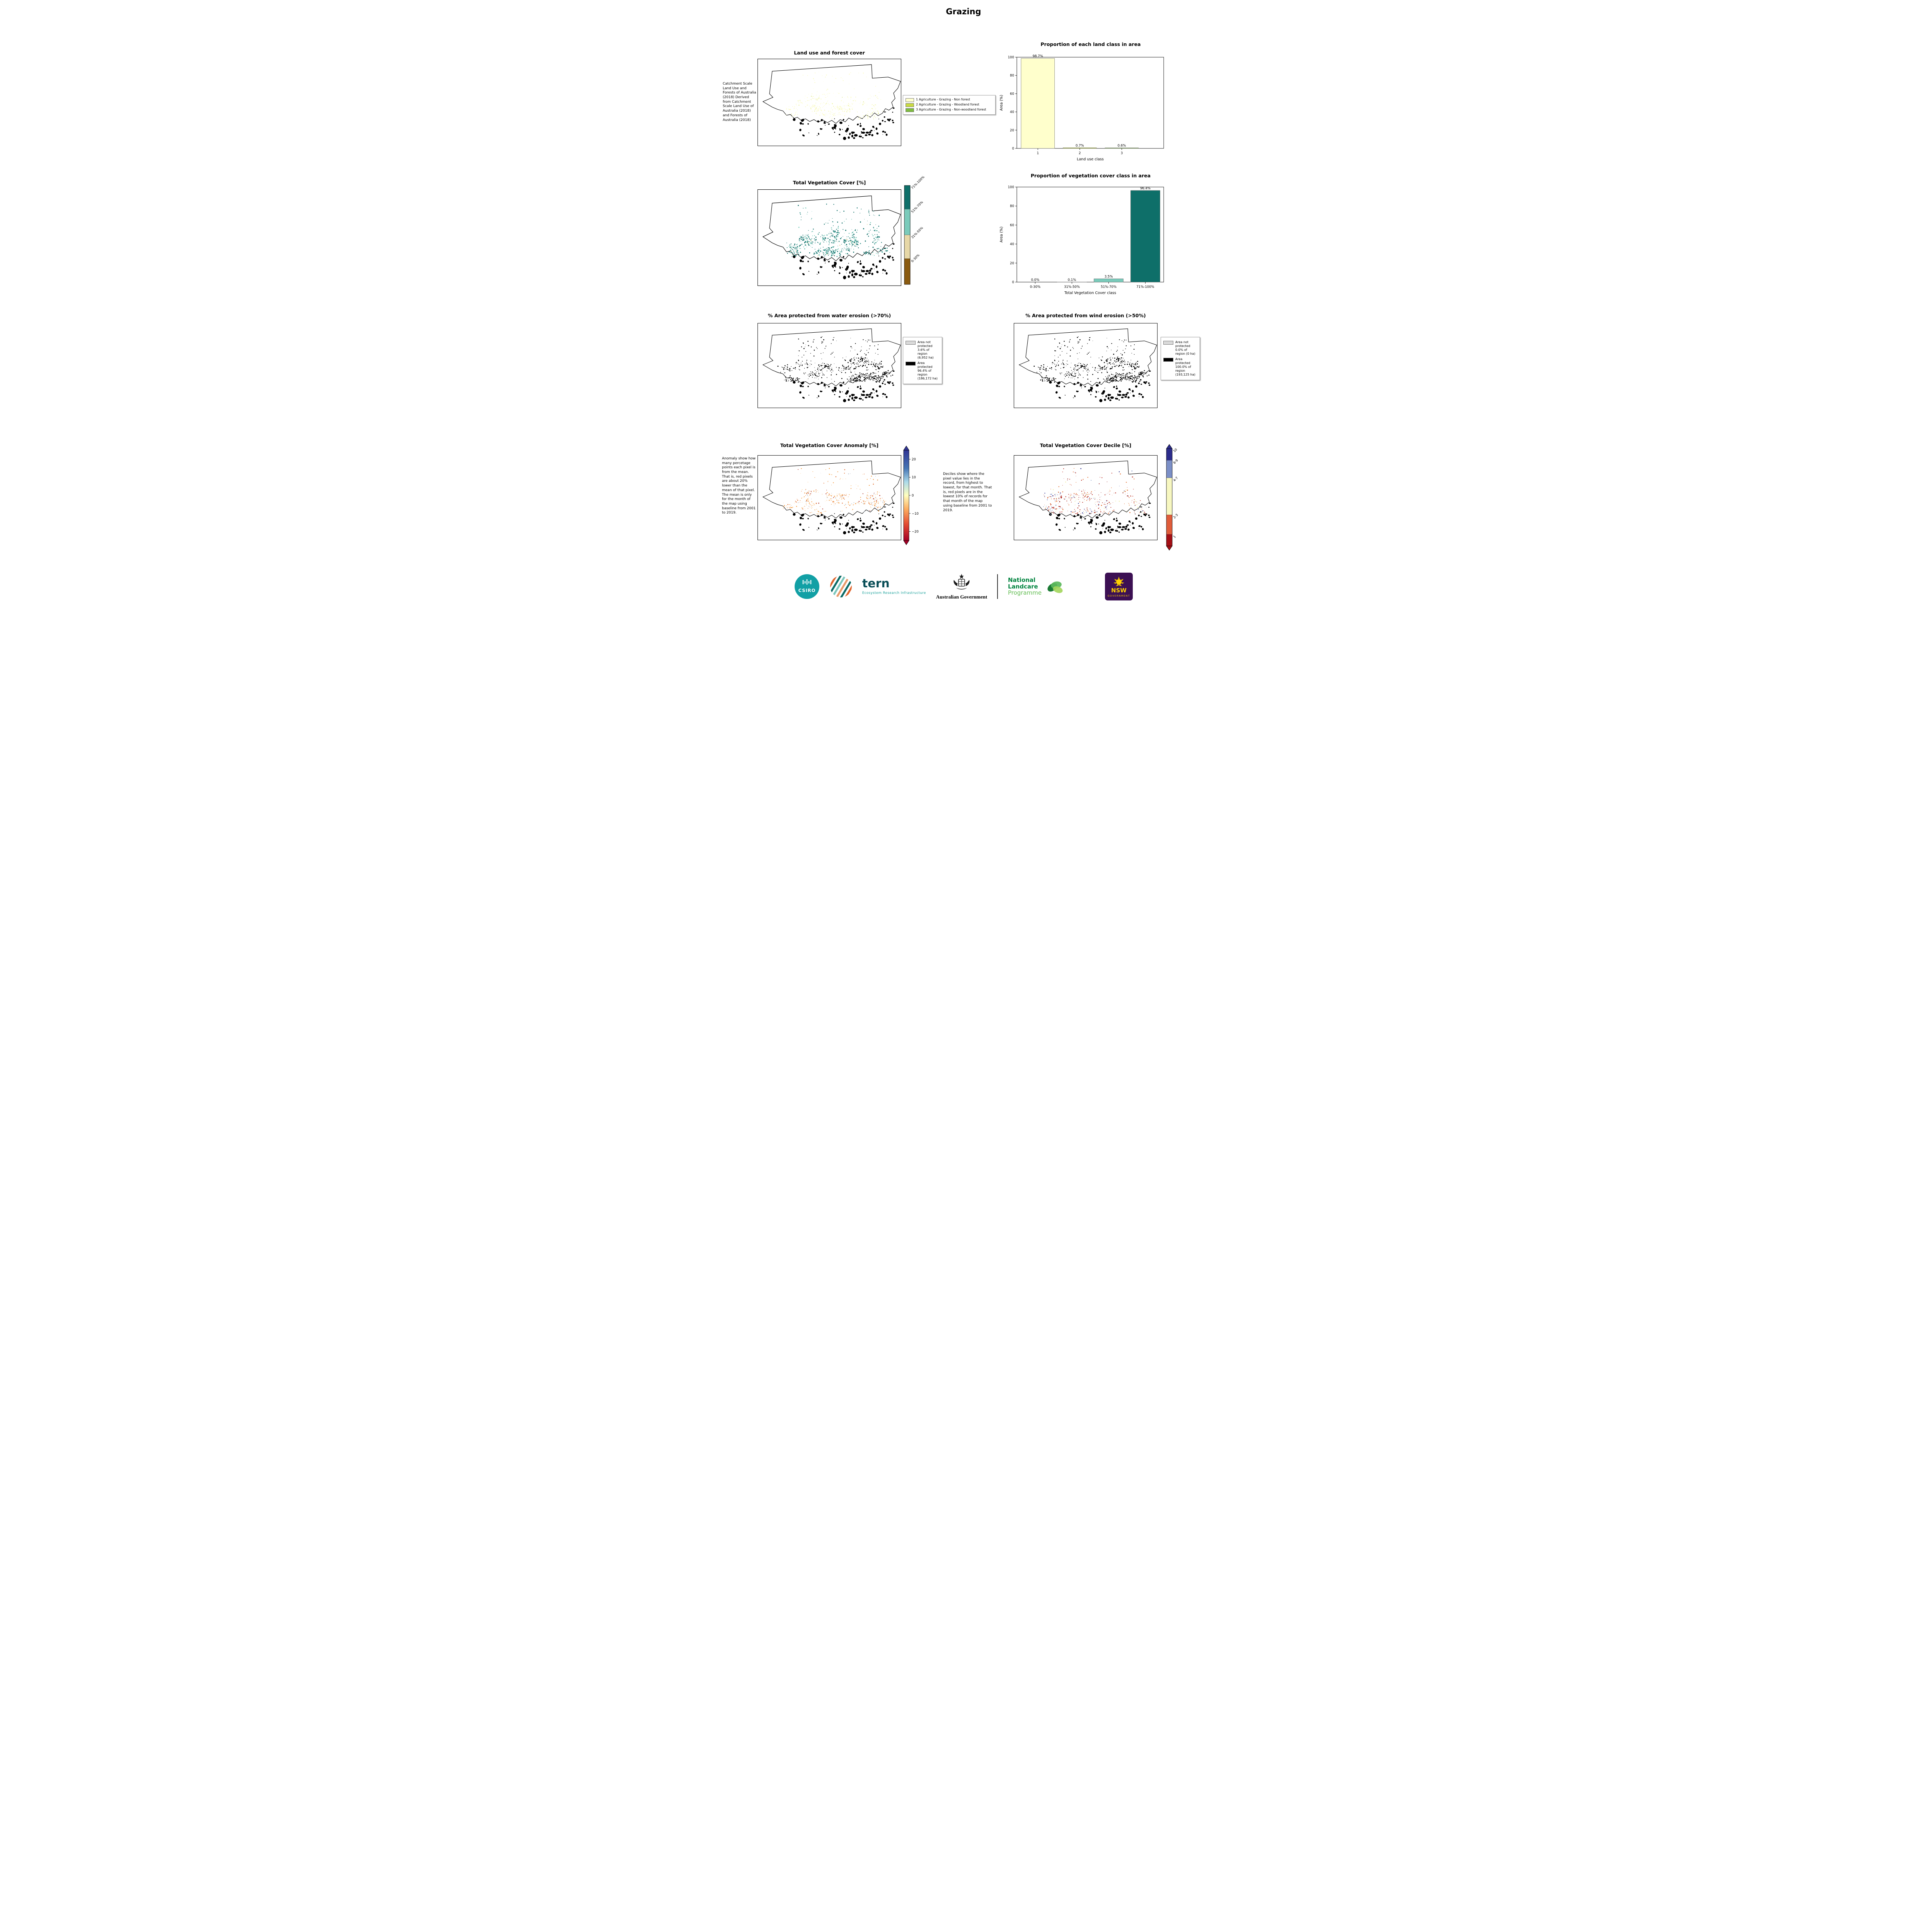 The image size is (1927, 1932). Describe the element at coordinates (1175, 479) in the screenshot. I see `svg-text: 4-7` at that location.